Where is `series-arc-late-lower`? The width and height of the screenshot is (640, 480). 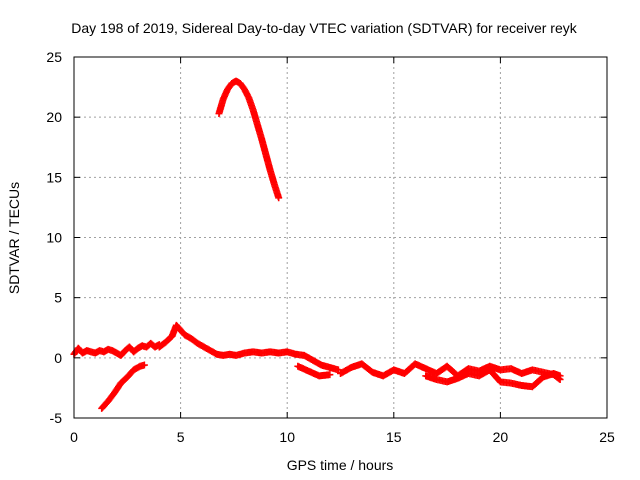 series-arc-late-lower is located at coordinates (493, 378).